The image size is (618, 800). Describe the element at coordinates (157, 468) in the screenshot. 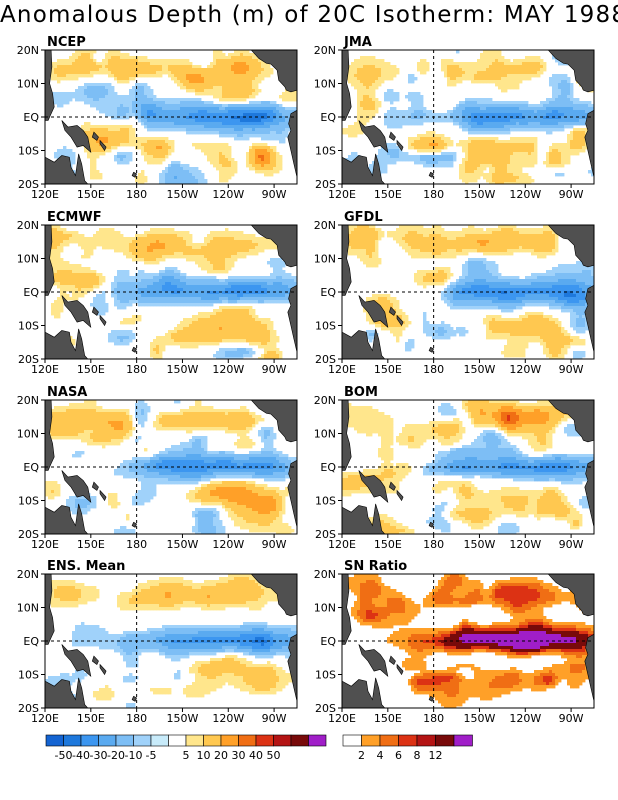

I see `panel-nasa: 120E 150E 180 150W 120W 90W 20N 10N EQ 10S 20S NASA` at that location.